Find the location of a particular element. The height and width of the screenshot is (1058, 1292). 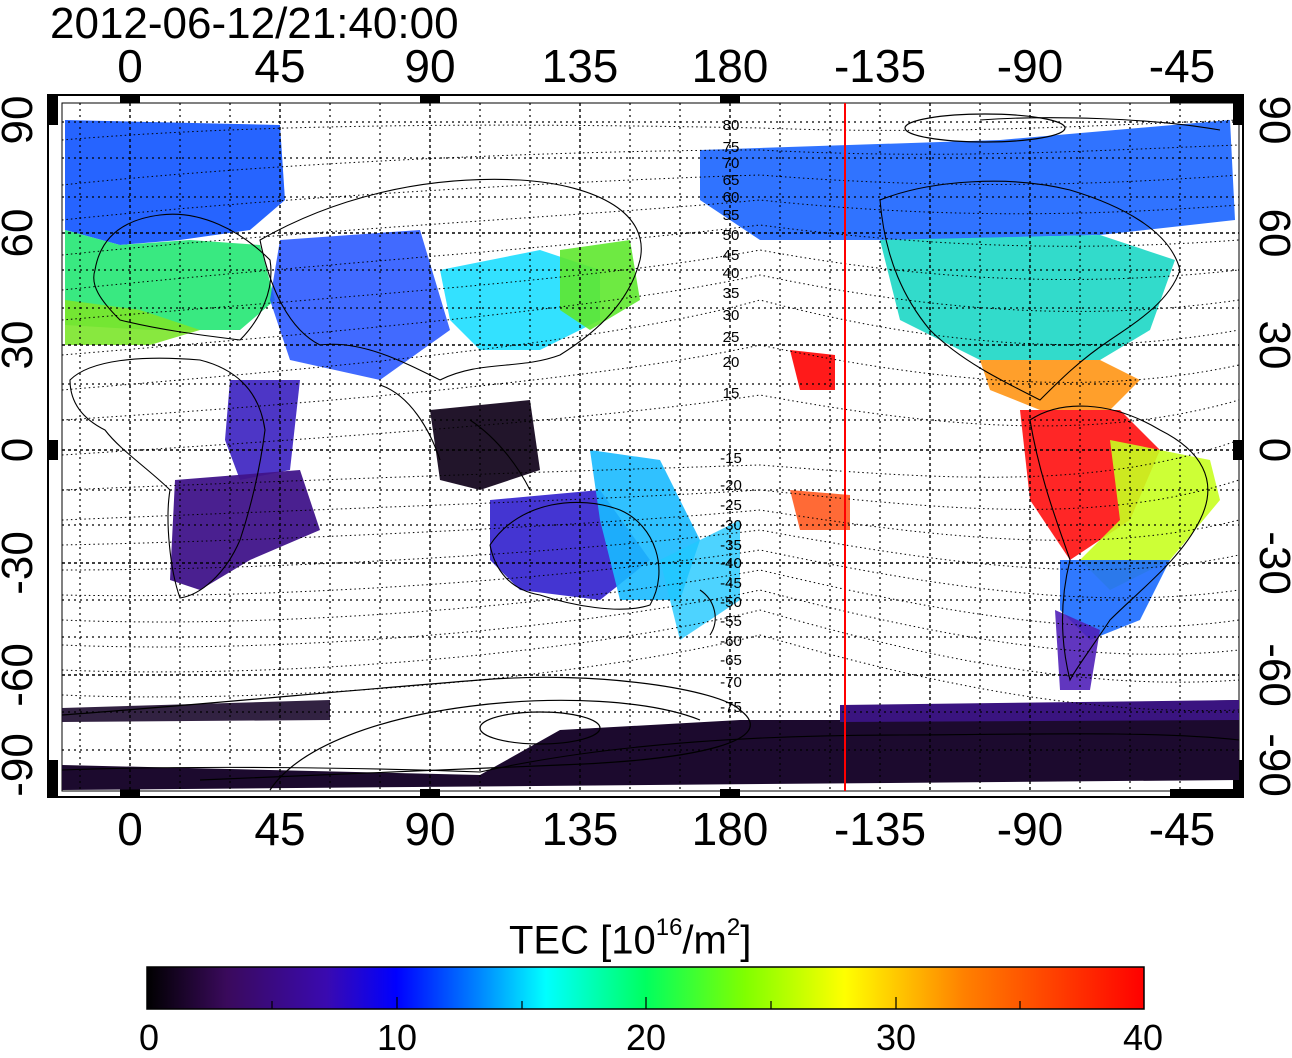

colorbar-tick-label: 10 is located at coordinates (397, 1037).